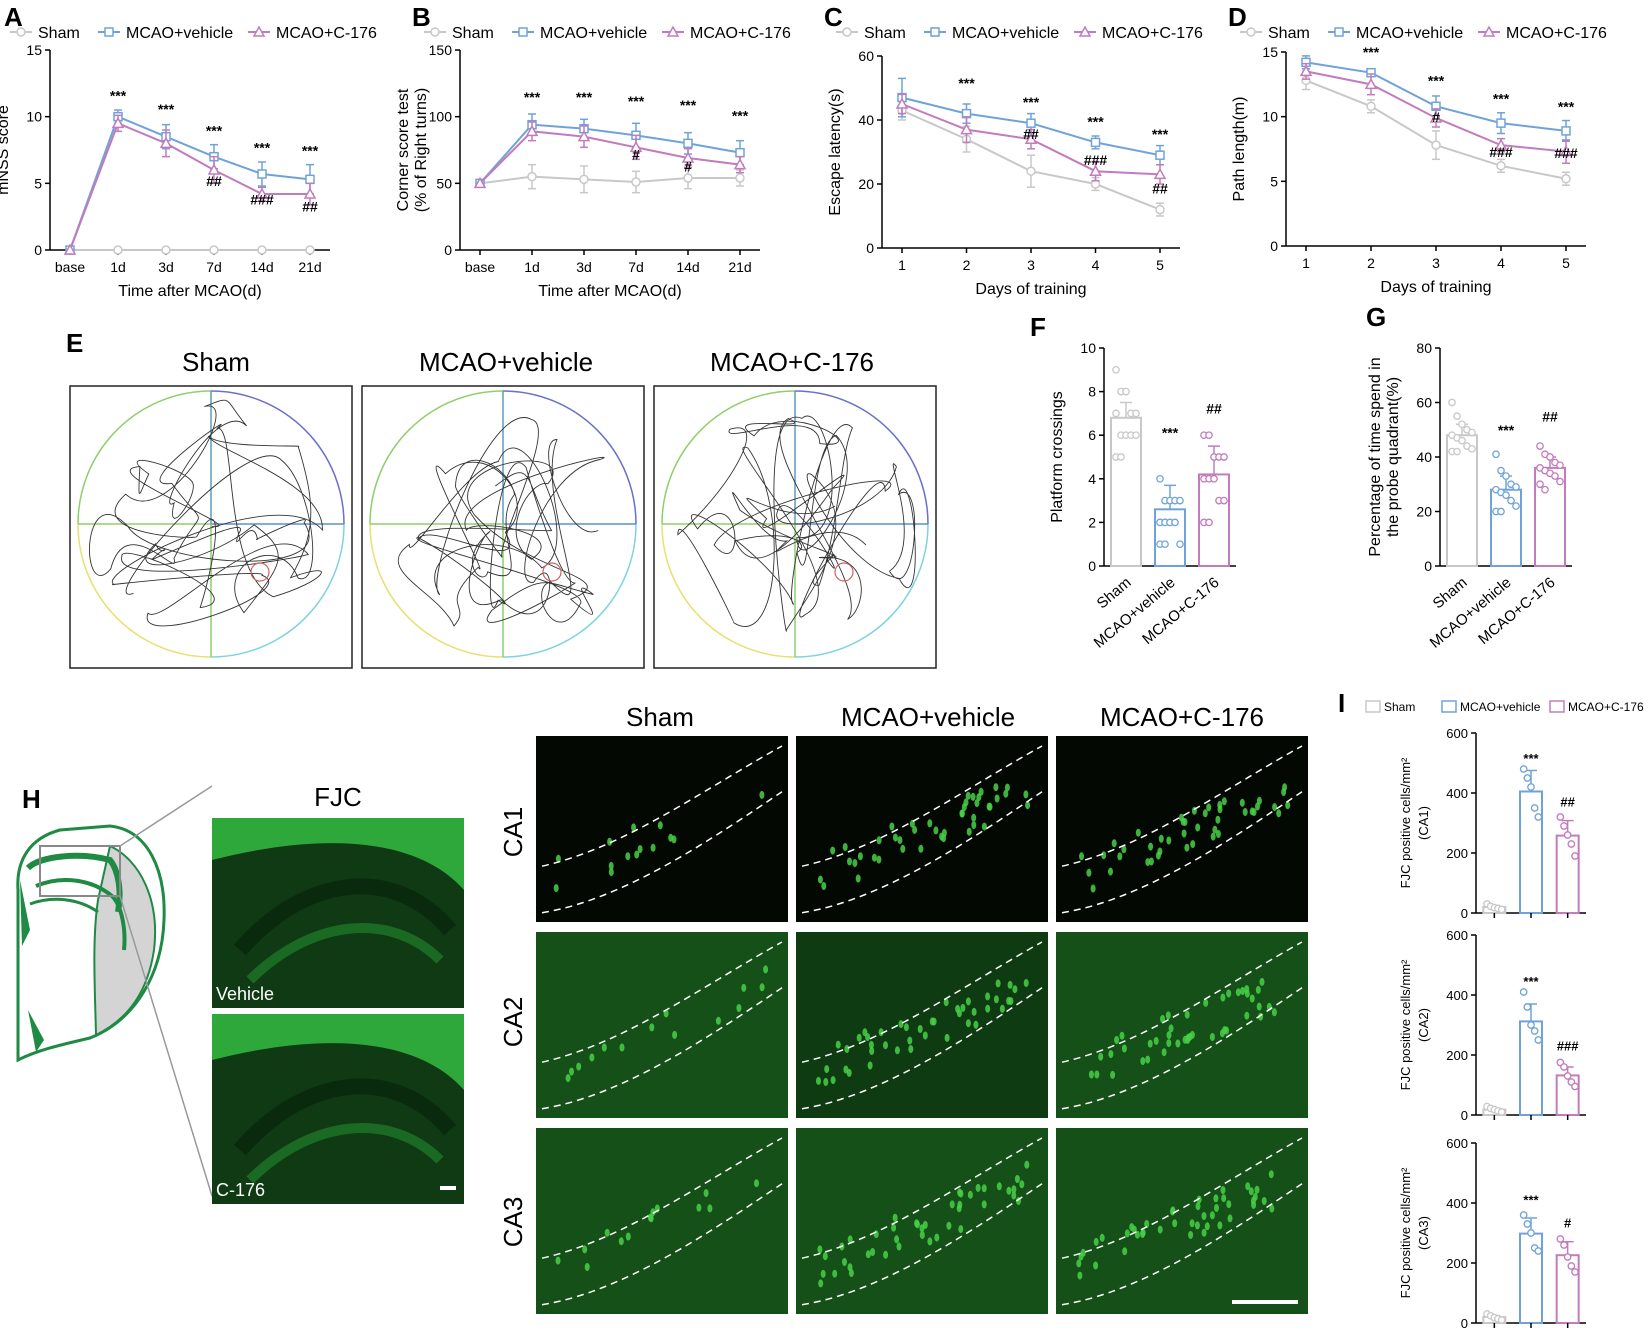 This screenshot has height=1333, width=1651. Describe the element at coordinates (338, 797) in the screenshot. I see `fjc-title: FJC` at that location.